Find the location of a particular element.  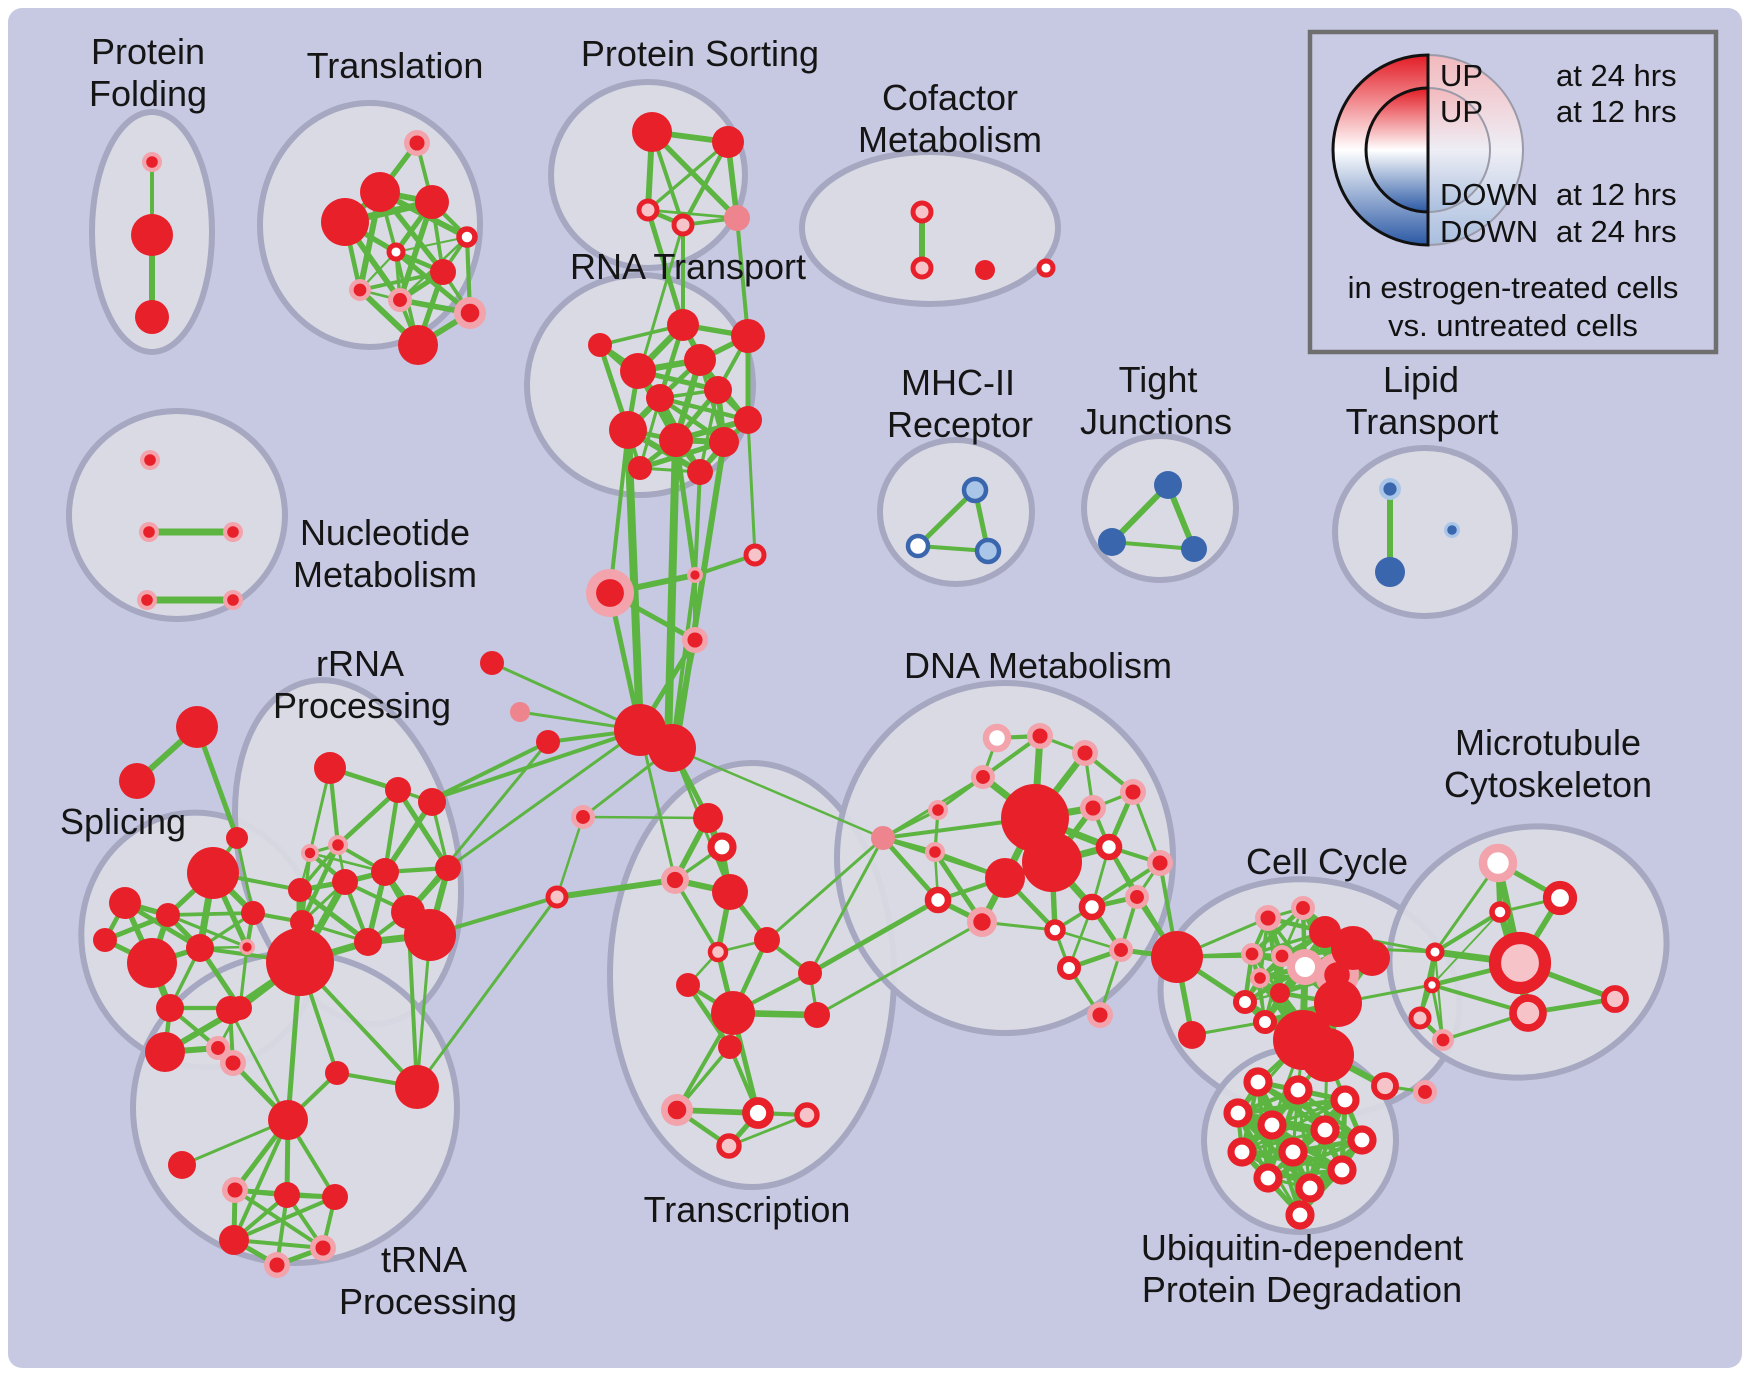

cluster-label-ubiquitin-degradation: Protein Degradation is located at coordinates (1302, 1289).